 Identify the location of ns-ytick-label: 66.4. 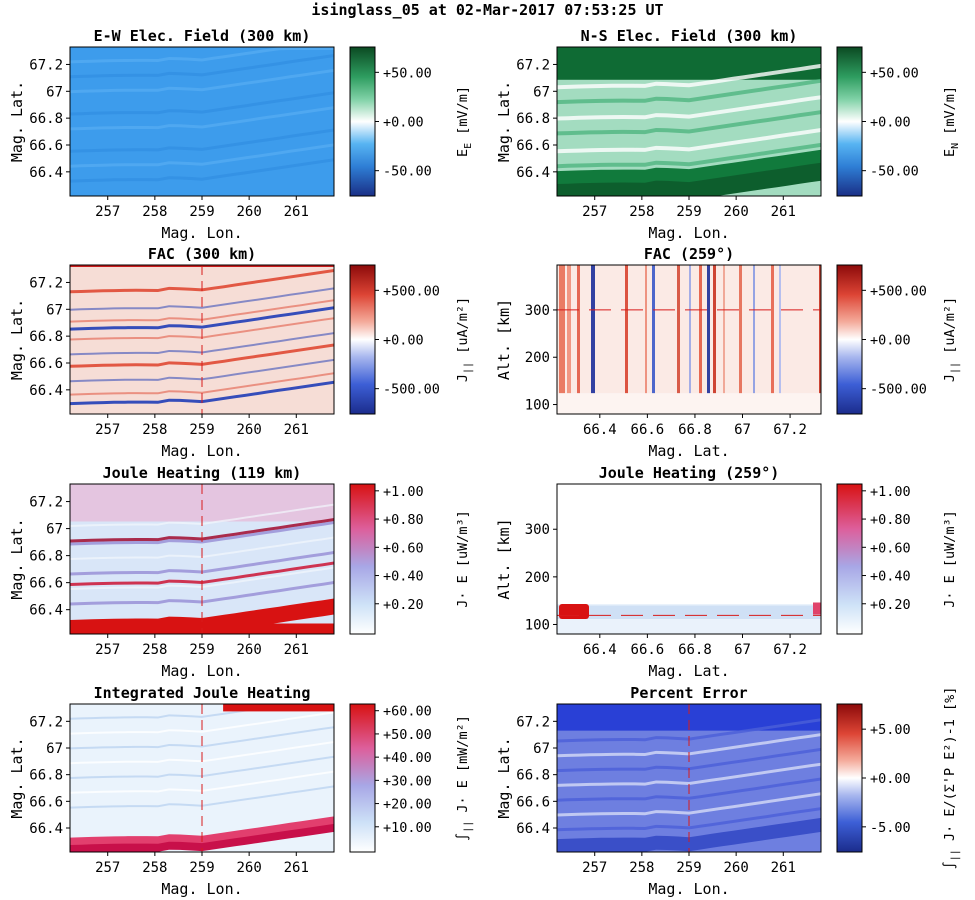
(533, 173).